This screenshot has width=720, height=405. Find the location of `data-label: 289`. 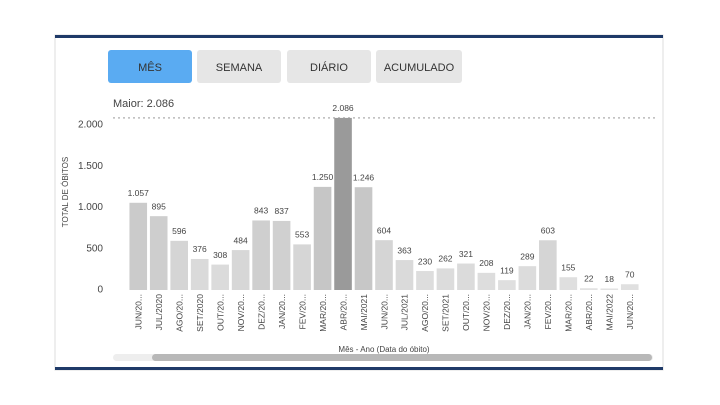

data-label: 289 is located at coordinates (527, 256).